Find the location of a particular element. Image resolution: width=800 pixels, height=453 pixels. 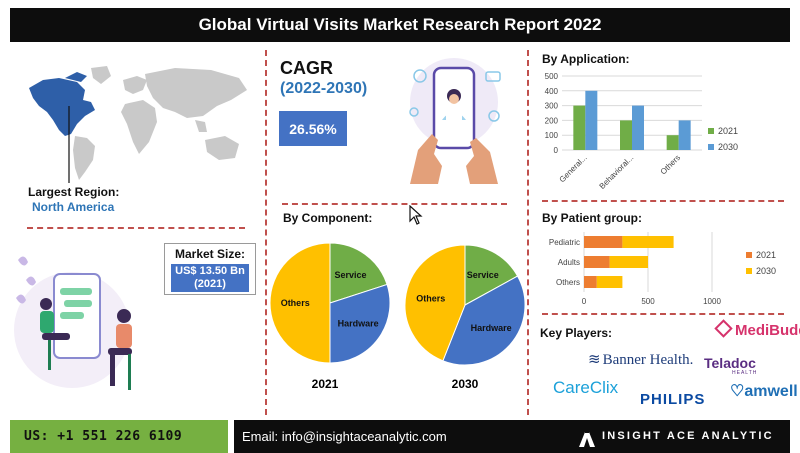

patient-category-label: Adults is located at coordinates (569, 262).